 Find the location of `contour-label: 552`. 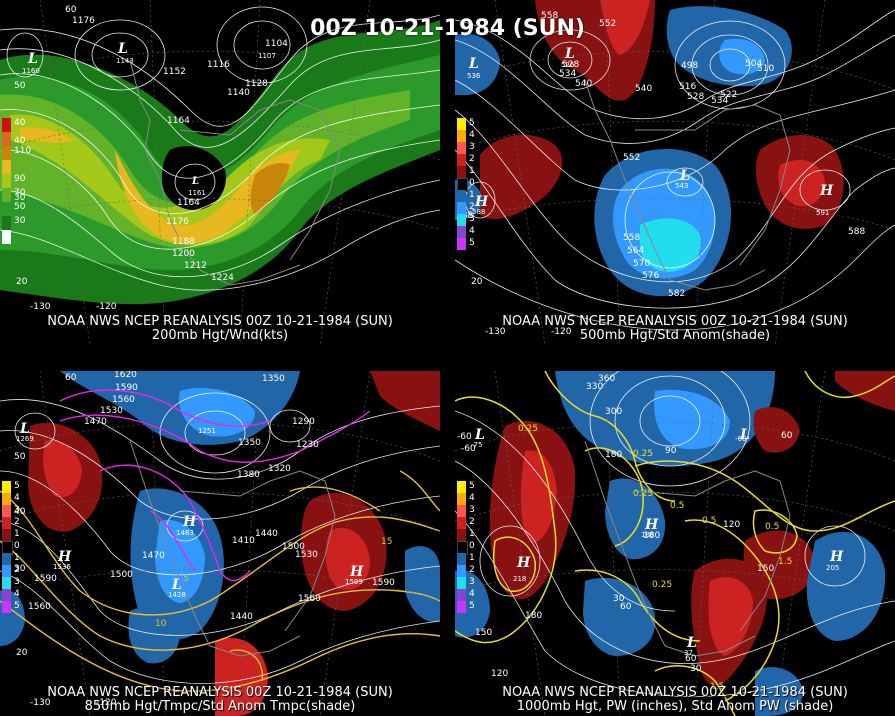

contour-label: 552 is located at coordinates (631, 158).